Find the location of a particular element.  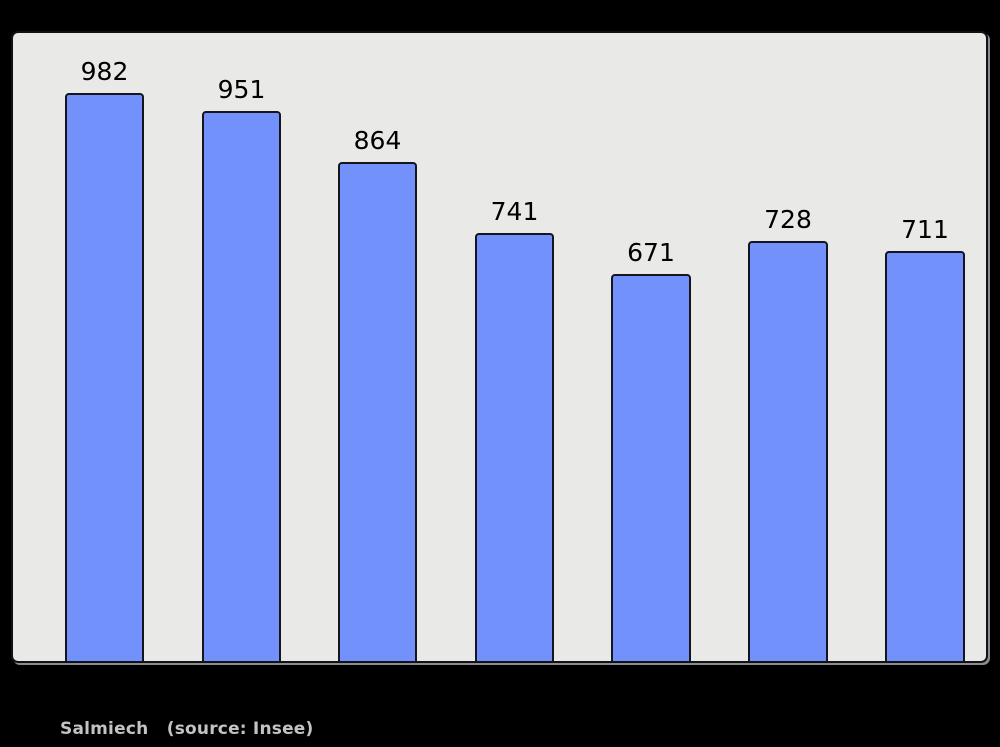

bar-group: 711 is located at coordinates (925, 439).